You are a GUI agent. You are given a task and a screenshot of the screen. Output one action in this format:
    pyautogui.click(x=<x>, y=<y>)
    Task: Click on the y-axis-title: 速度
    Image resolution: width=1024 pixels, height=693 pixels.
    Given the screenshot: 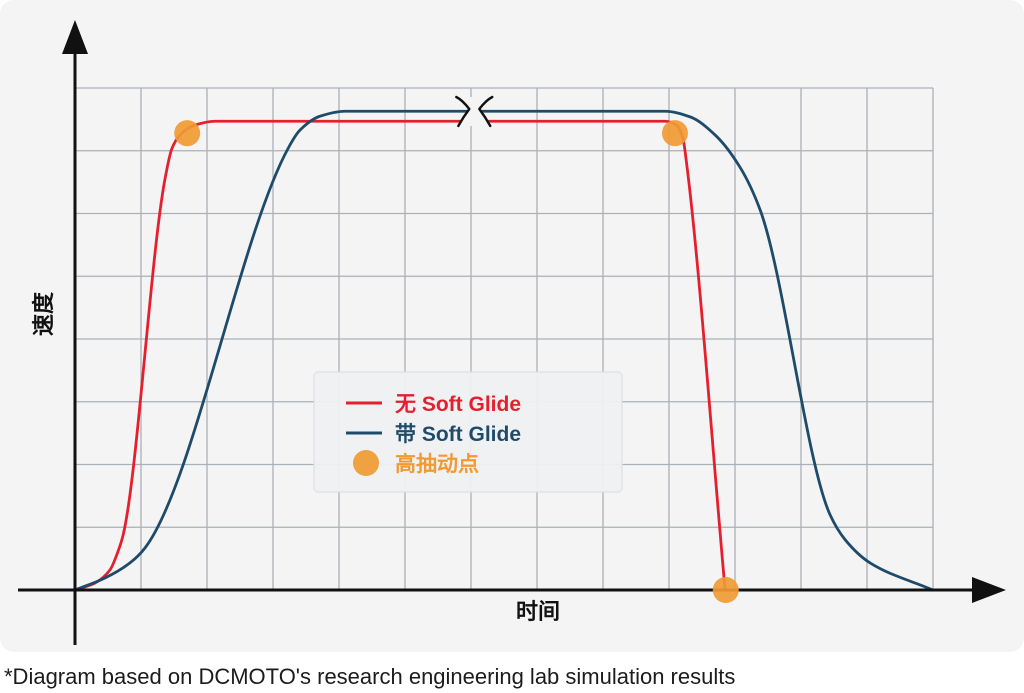 What is the action you would take?
    pyautogui.click(x=43, y=313)
    